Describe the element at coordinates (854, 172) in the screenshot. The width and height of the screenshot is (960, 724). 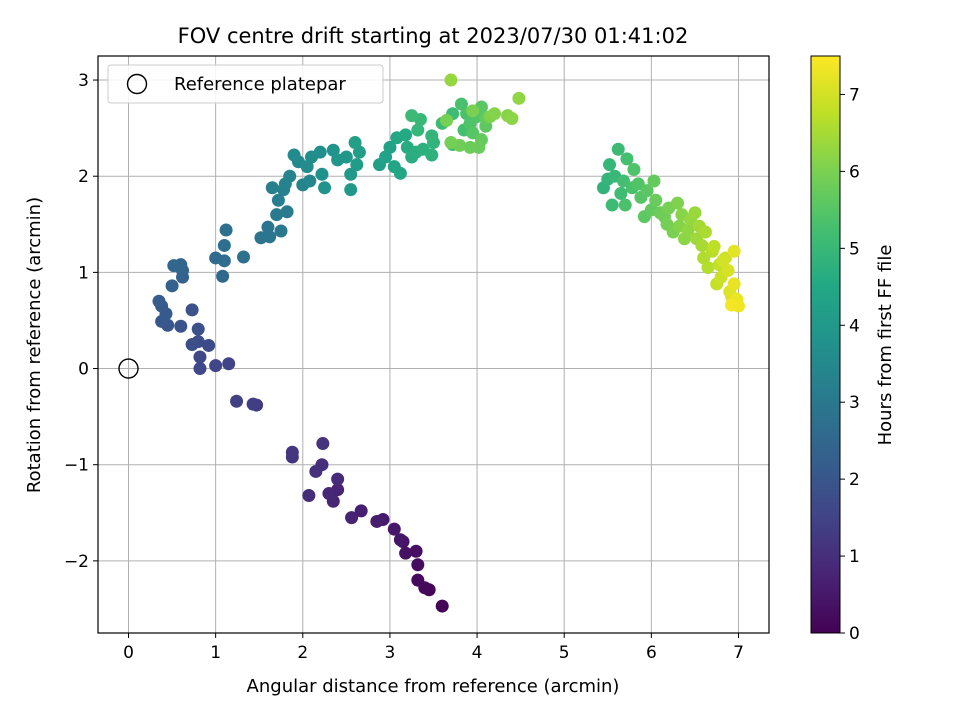
I see `colorbar-tick-label: 6` at that location.